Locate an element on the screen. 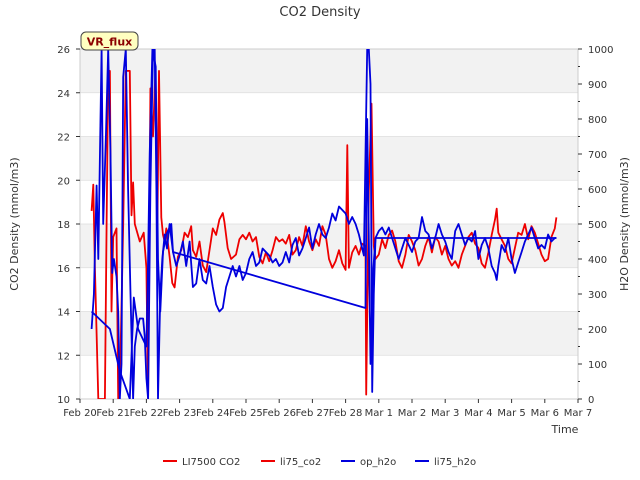 The height and width of the screenshot is (480, 640). x-tick-label: Mar 5 is located at coordinates (511, 413).